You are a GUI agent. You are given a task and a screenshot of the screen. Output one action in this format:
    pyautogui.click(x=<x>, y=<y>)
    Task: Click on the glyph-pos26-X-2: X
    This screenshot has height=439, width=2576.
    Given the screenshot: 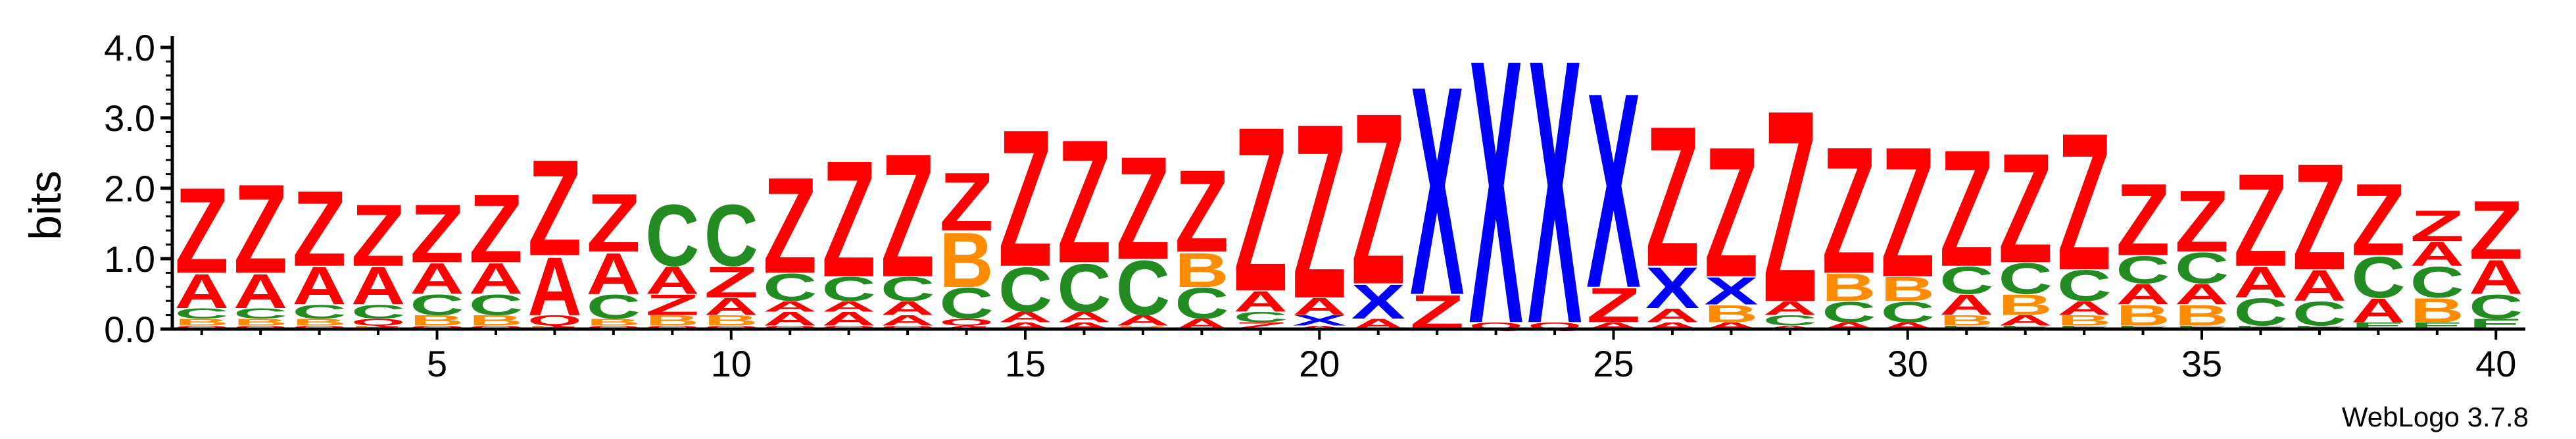 What is the action you would take?
    pyautogui.click(x=1672, y=288)
    